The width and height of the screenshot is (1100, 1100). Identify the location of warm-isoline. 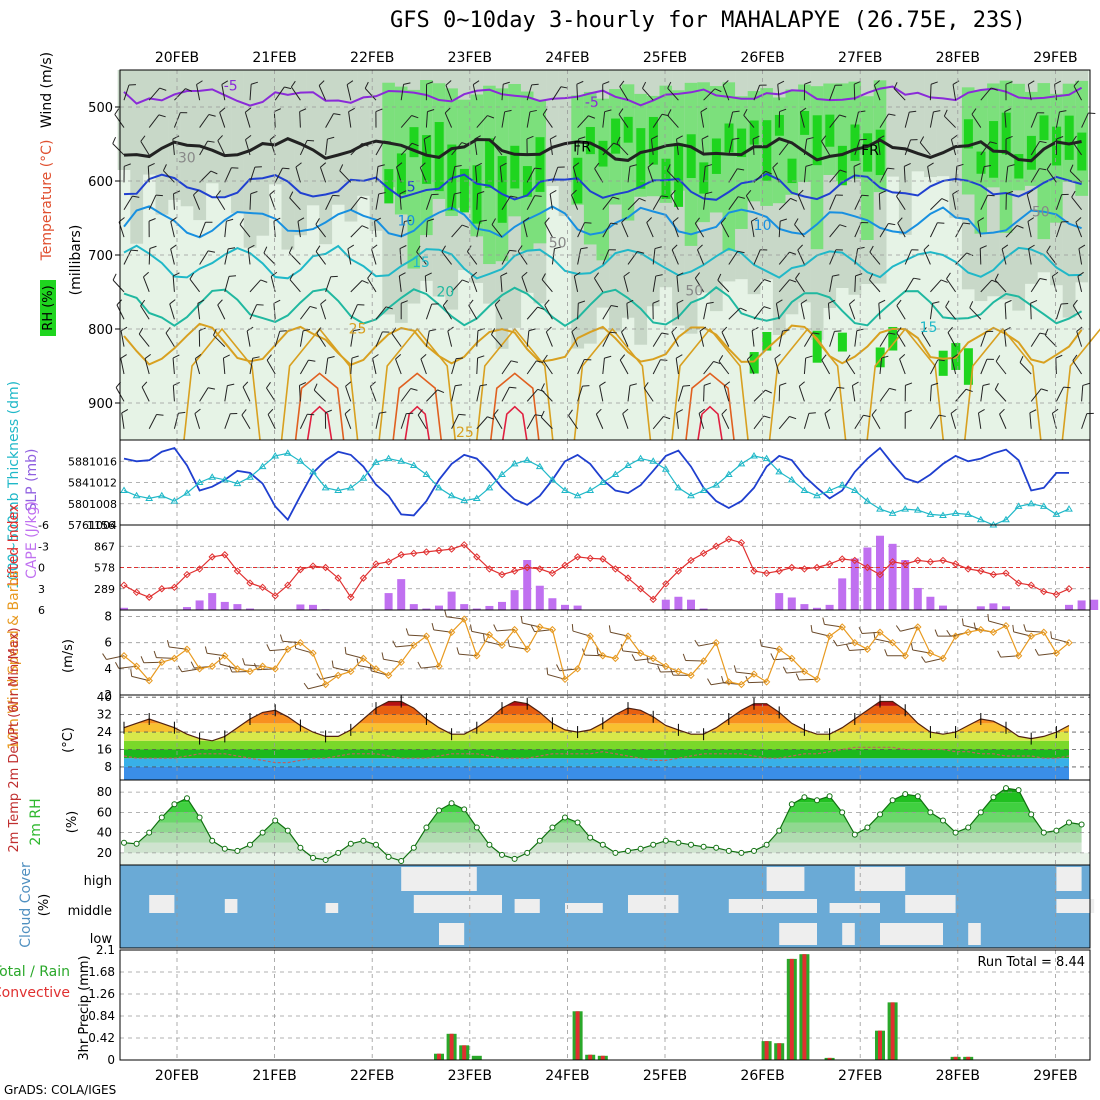
(1080, 384).